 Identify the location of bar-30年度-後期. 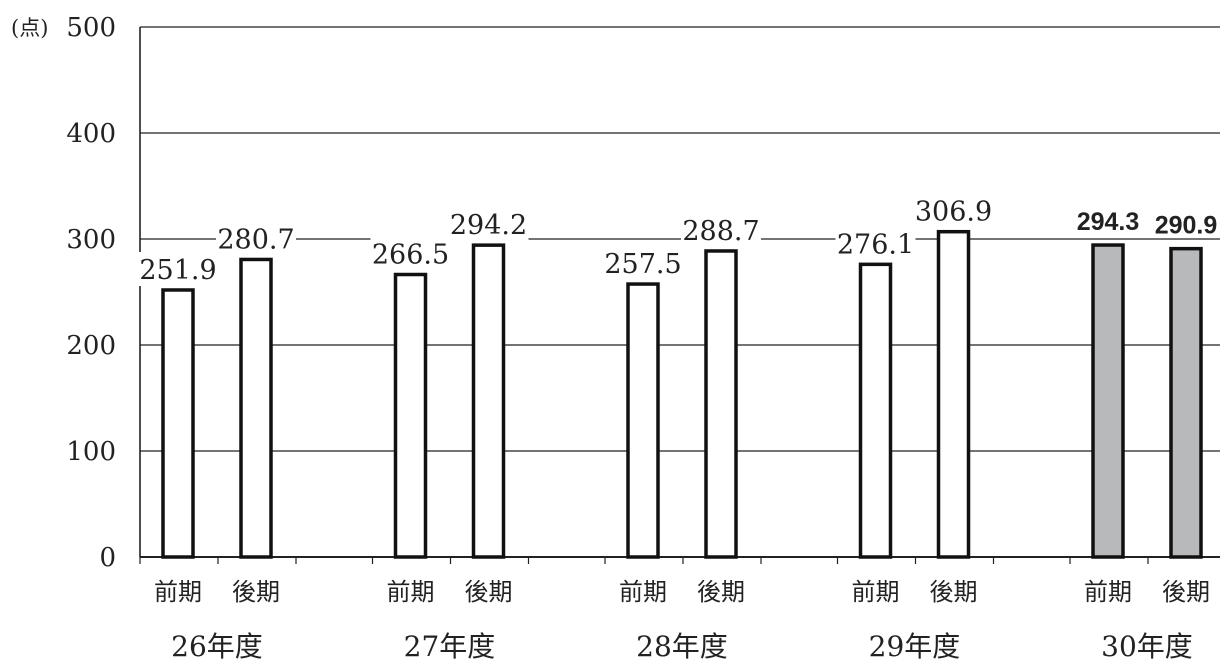
(1186, 402).